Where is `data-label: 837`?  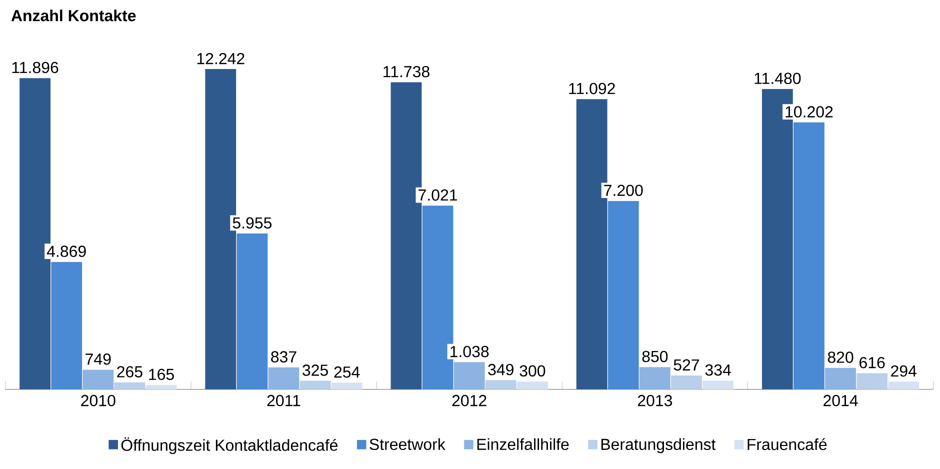
data-label: 837 is located at coordinates (283, 356).